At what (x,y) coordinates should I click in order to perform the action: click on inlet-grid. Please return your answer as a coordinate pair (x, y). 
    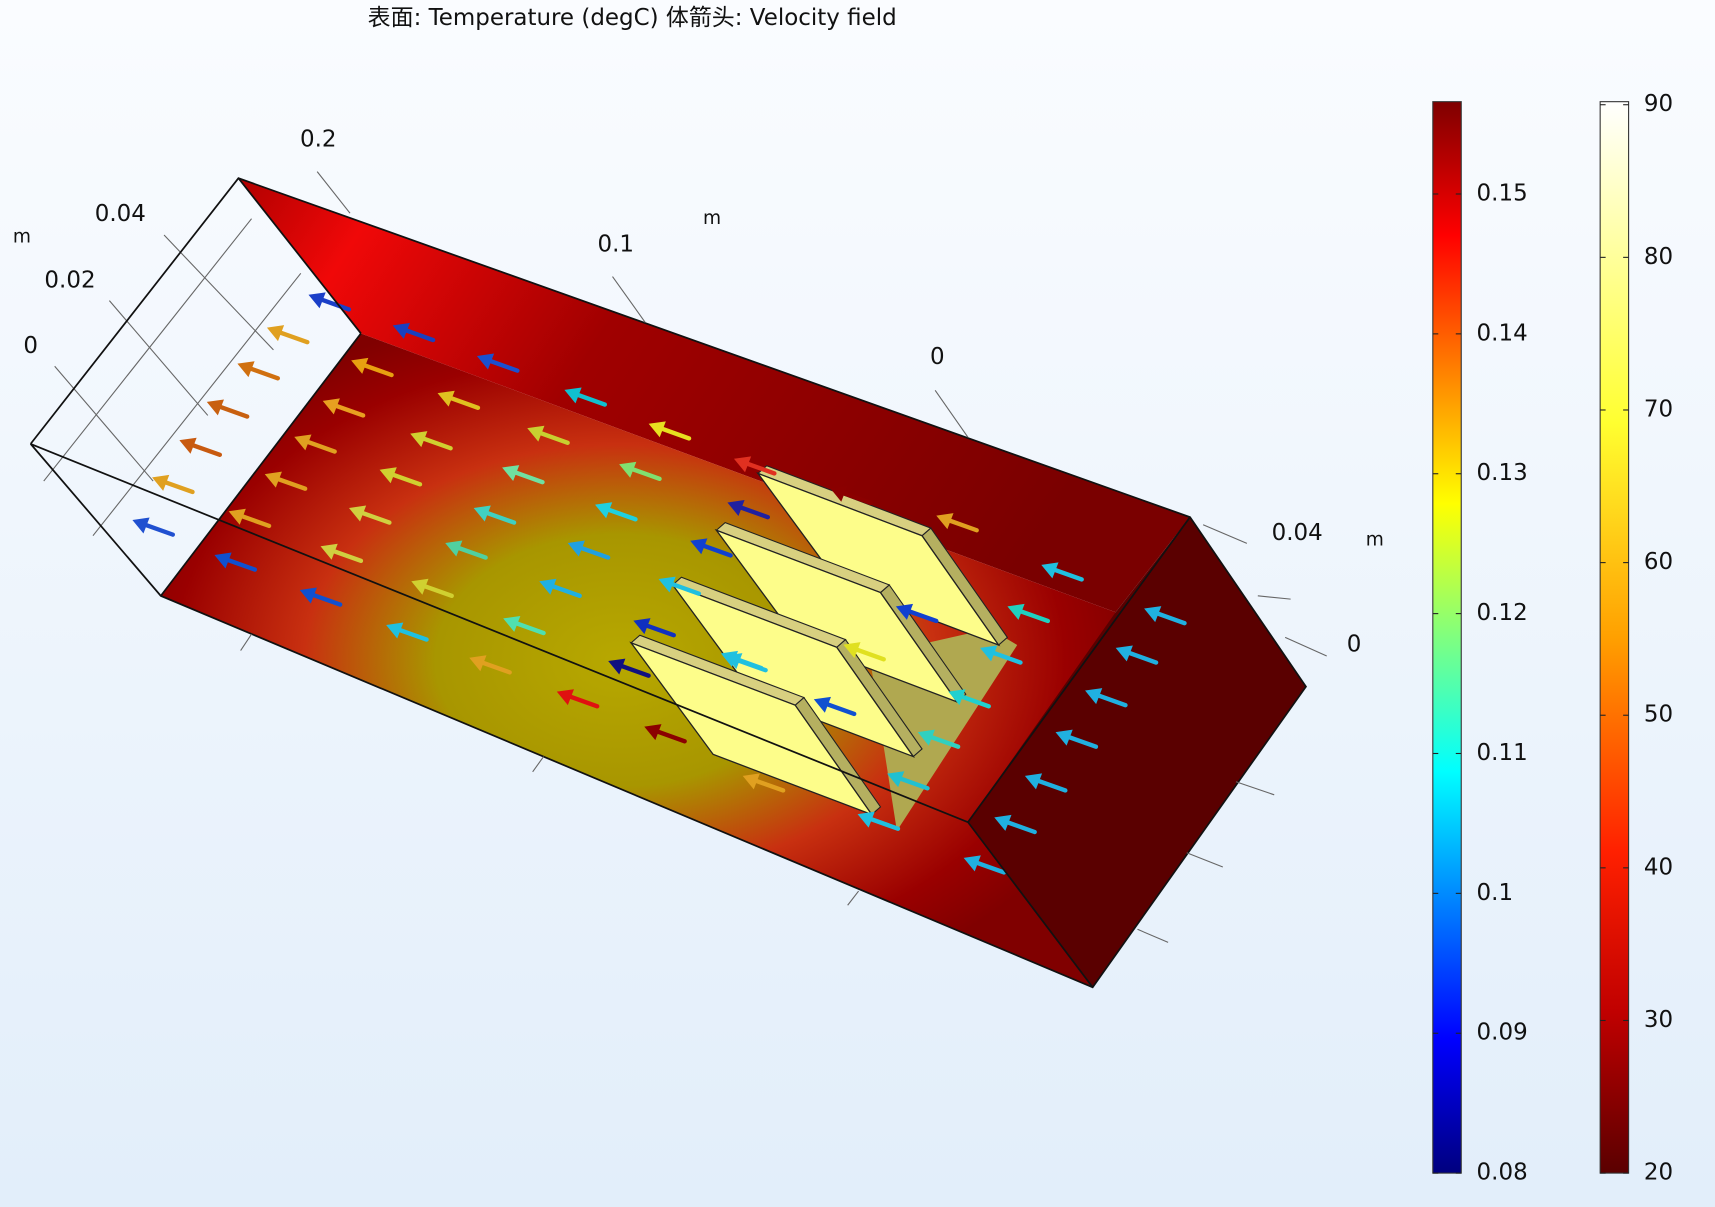
    Looking at the image, I should click on (172, 377).